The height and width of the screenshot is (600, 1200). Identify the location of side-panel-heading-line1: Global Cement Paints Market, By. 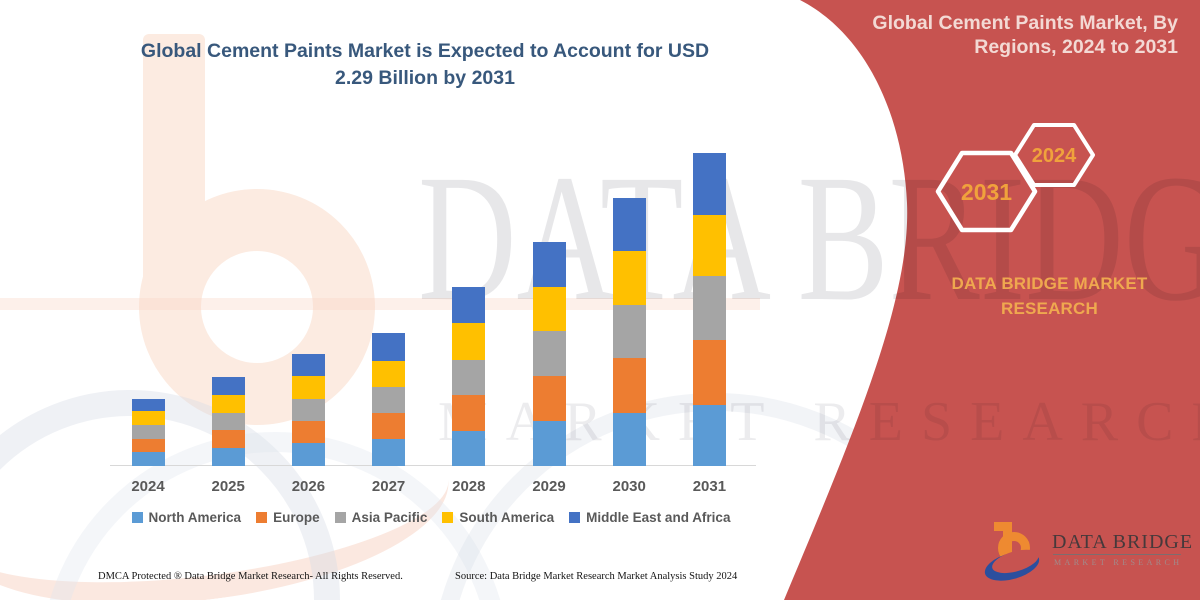
(1025, 23).